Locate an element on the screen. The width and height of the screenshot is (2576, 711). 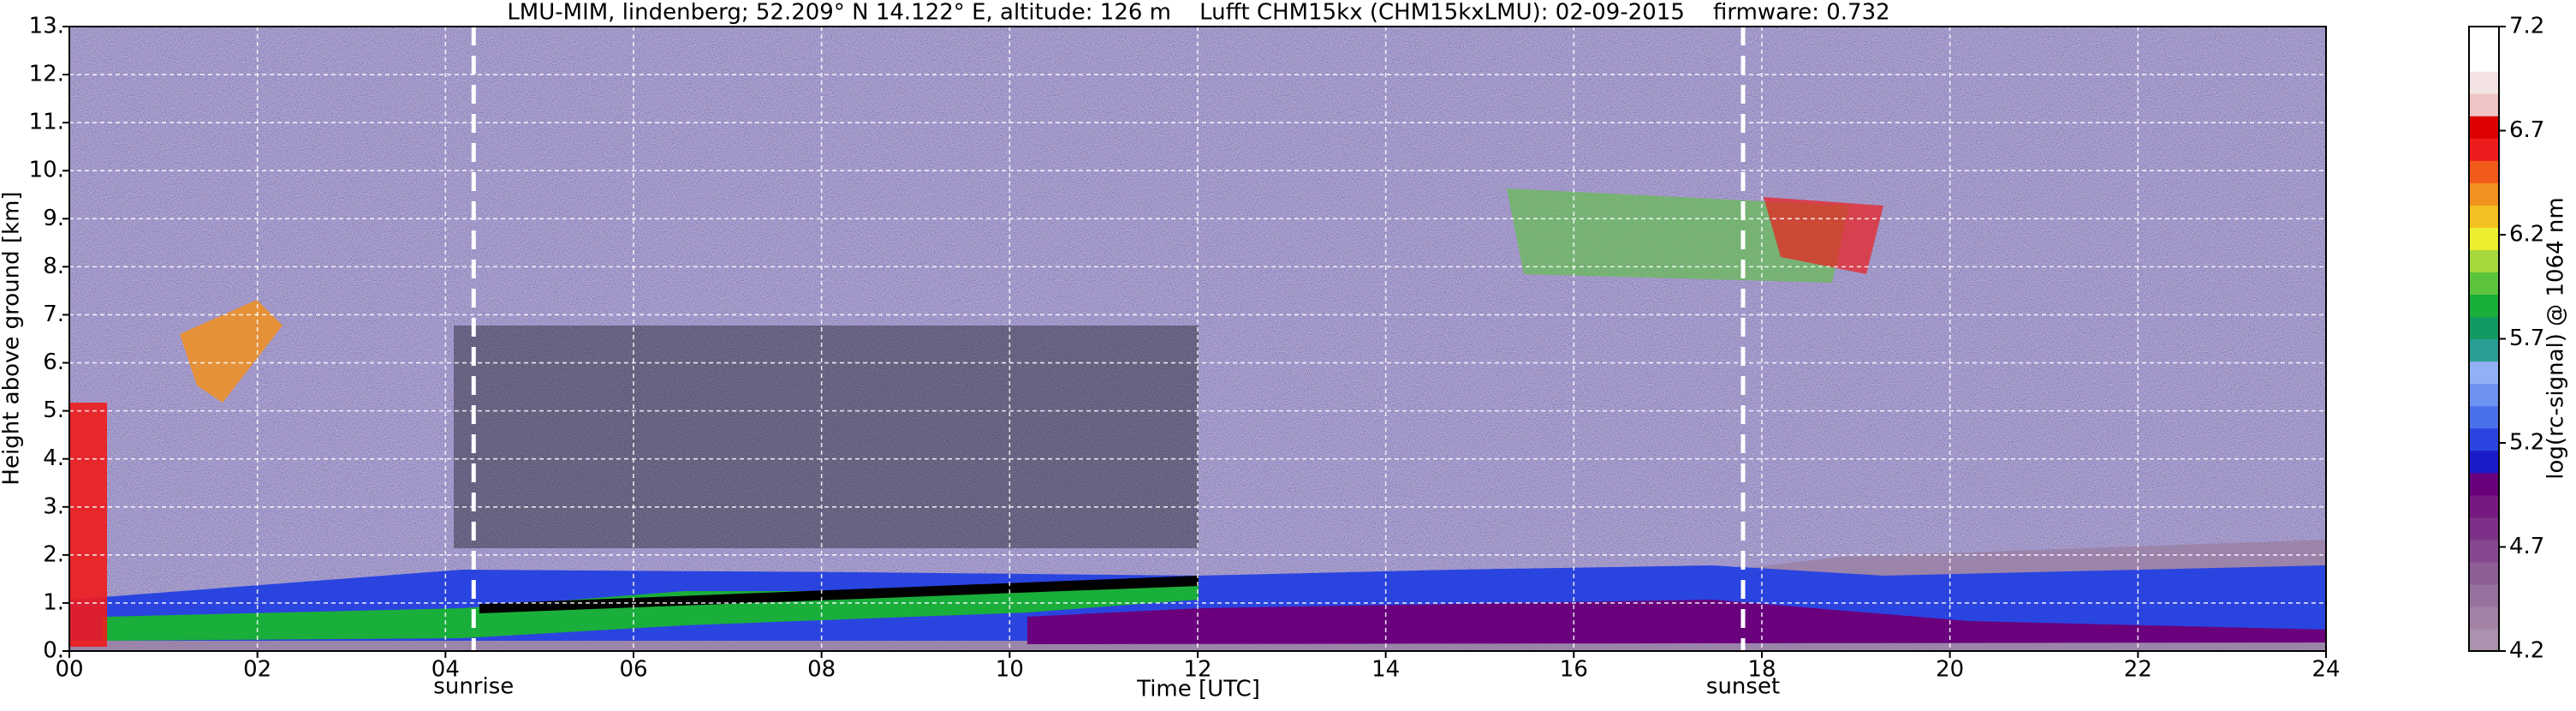
y-tick-label: 7. is located at coordinates (54, 314).